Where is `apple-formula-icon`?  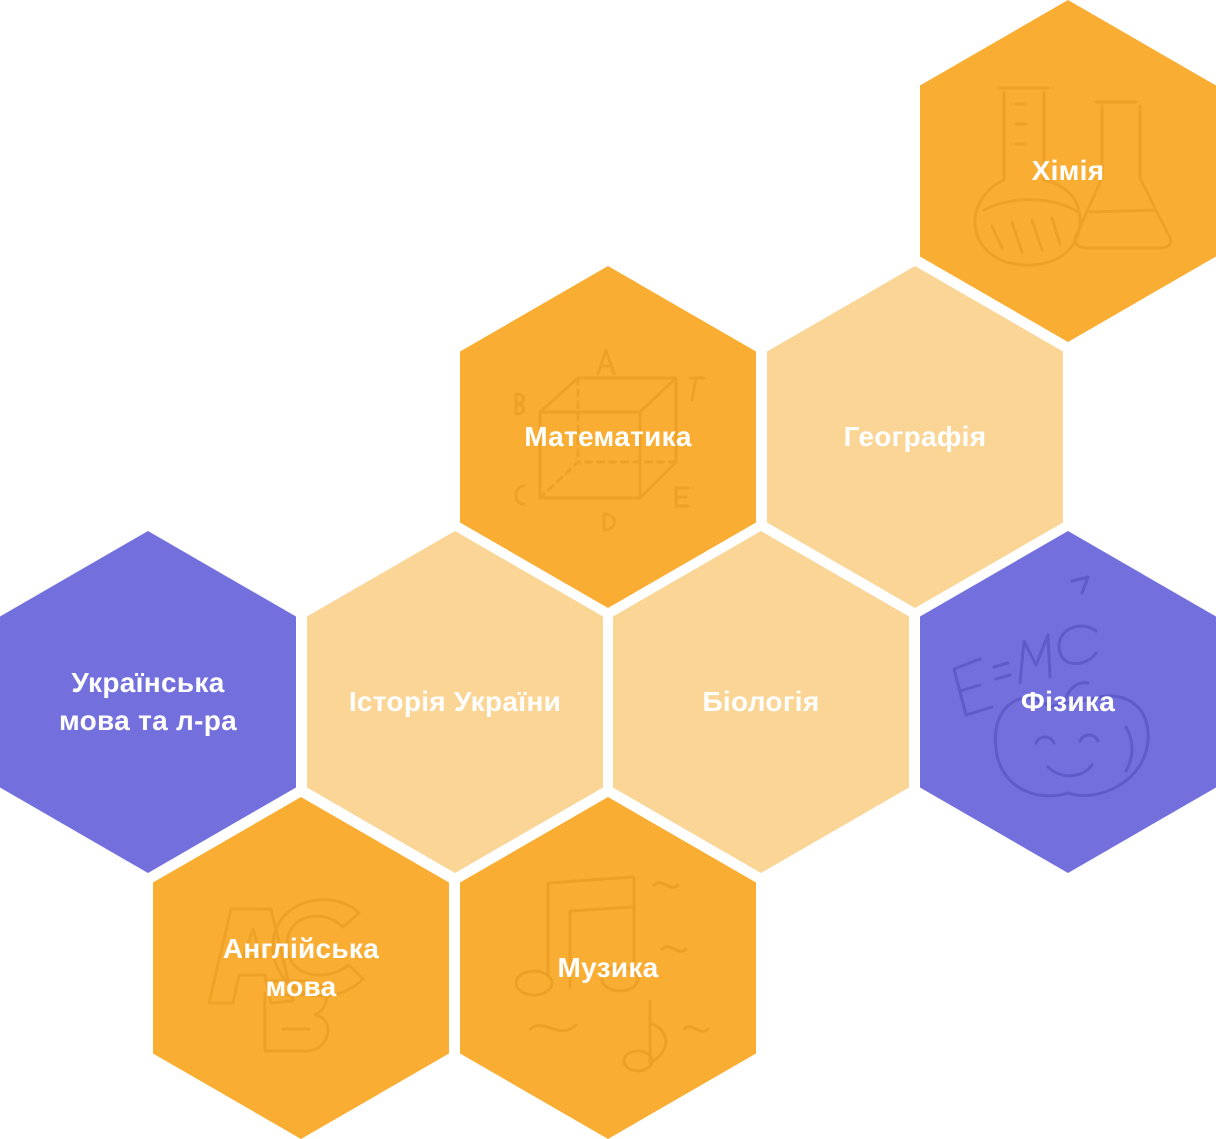 apple-formula-icon is located at coordinates (1051, 686).